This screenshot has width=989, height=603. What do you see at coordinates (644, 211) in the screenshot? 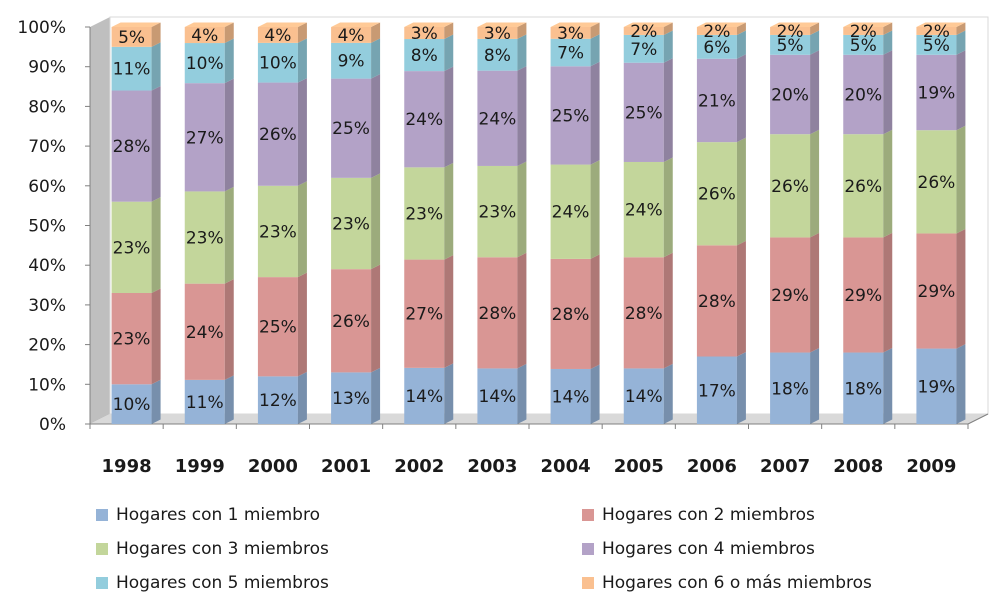
I see `data-label: 24%` at bounding box center [644, 211].